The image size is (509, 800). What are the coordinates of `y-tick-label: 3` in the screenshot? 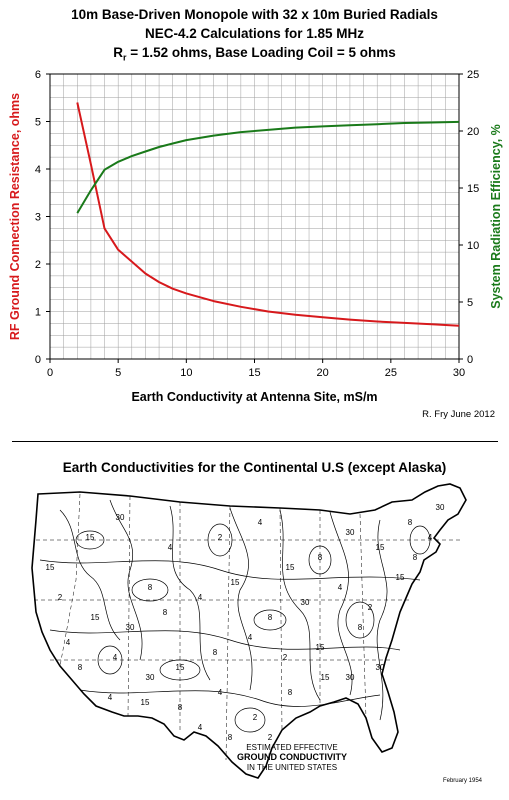 It's located at (38, 218).